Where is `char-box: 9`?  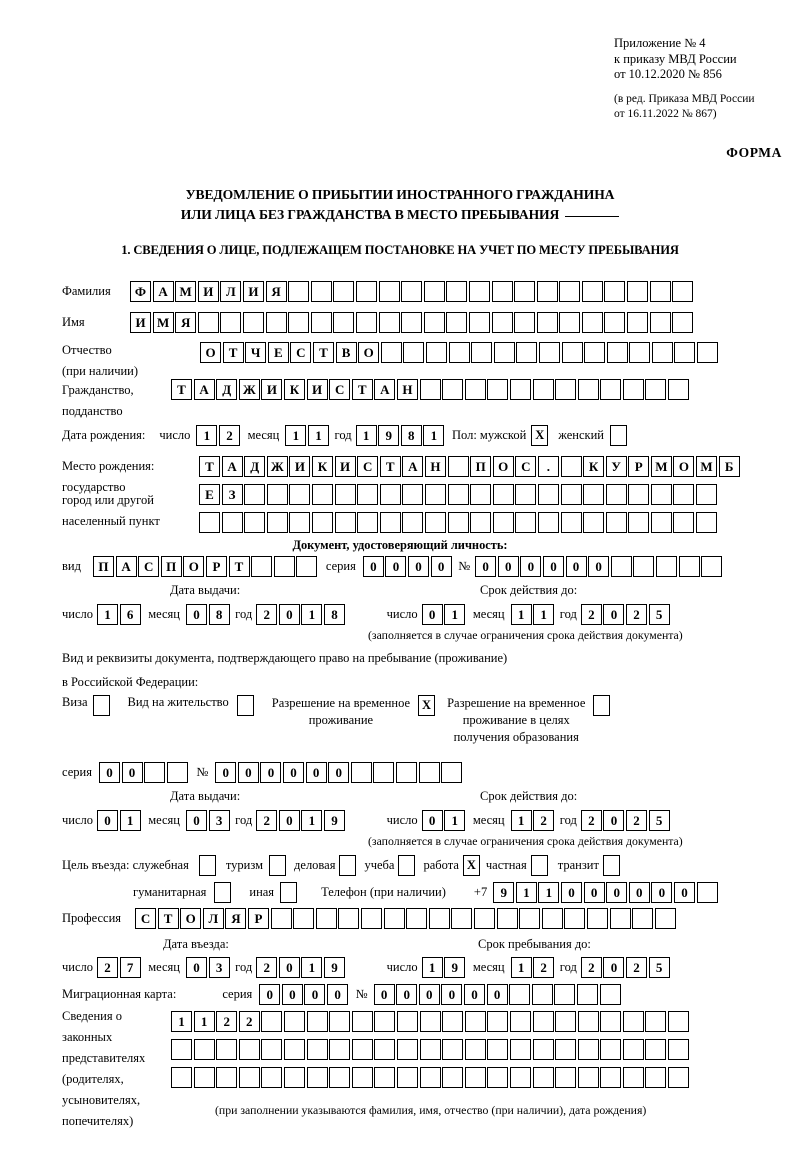 char-box: 9 is located at coordinates (335, 967).